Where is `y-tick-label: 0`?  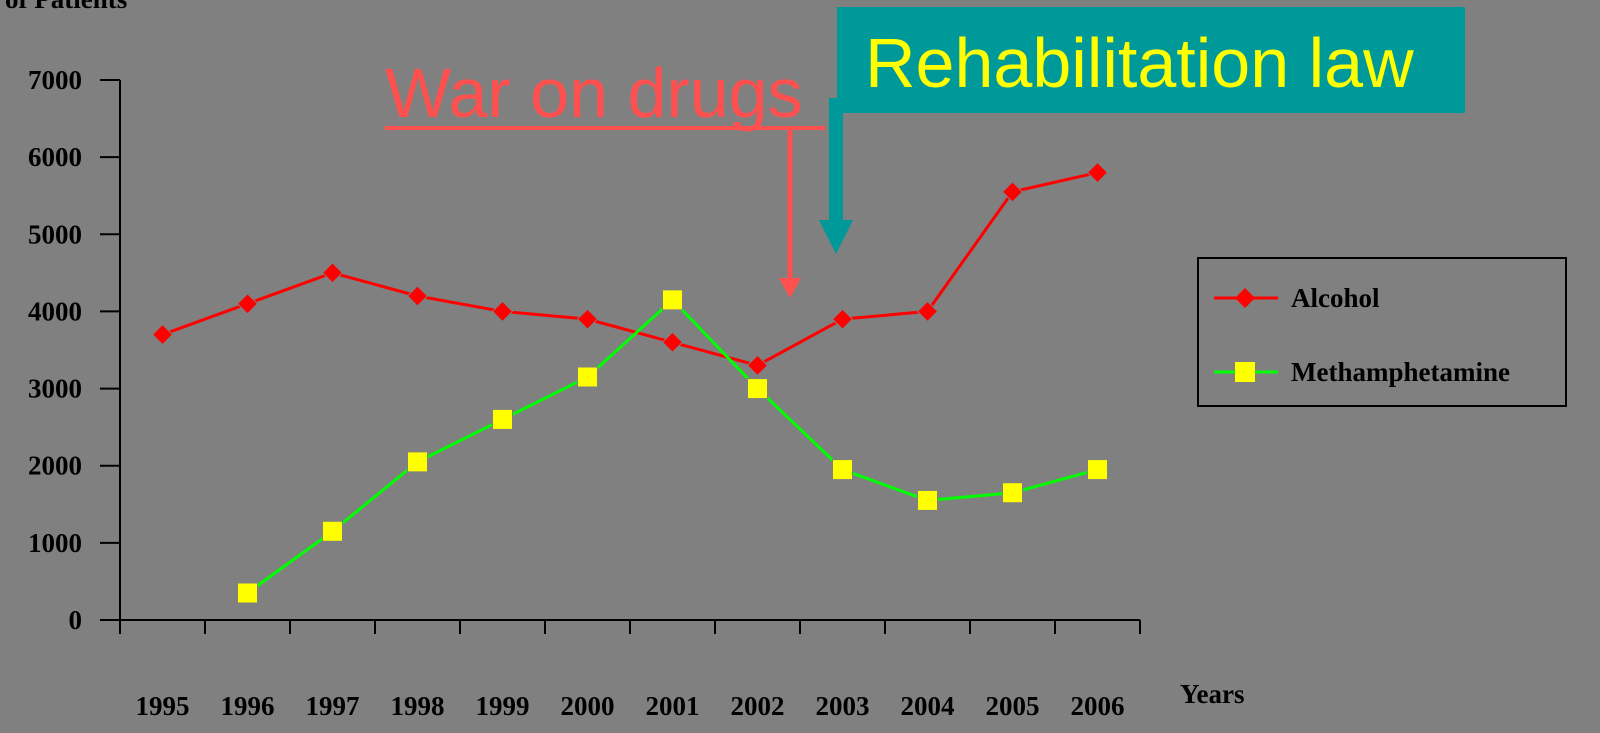
y-tick-label: 0 is located at coordinates (76, 620).